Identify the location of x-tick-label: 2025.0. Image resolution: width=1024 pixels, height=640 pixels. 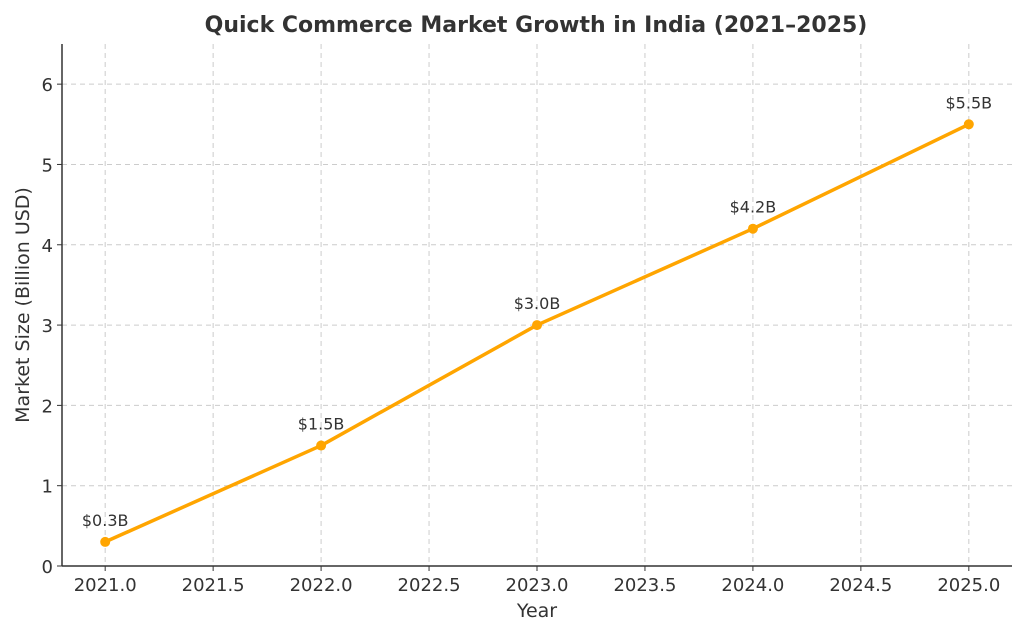
(968, 585).